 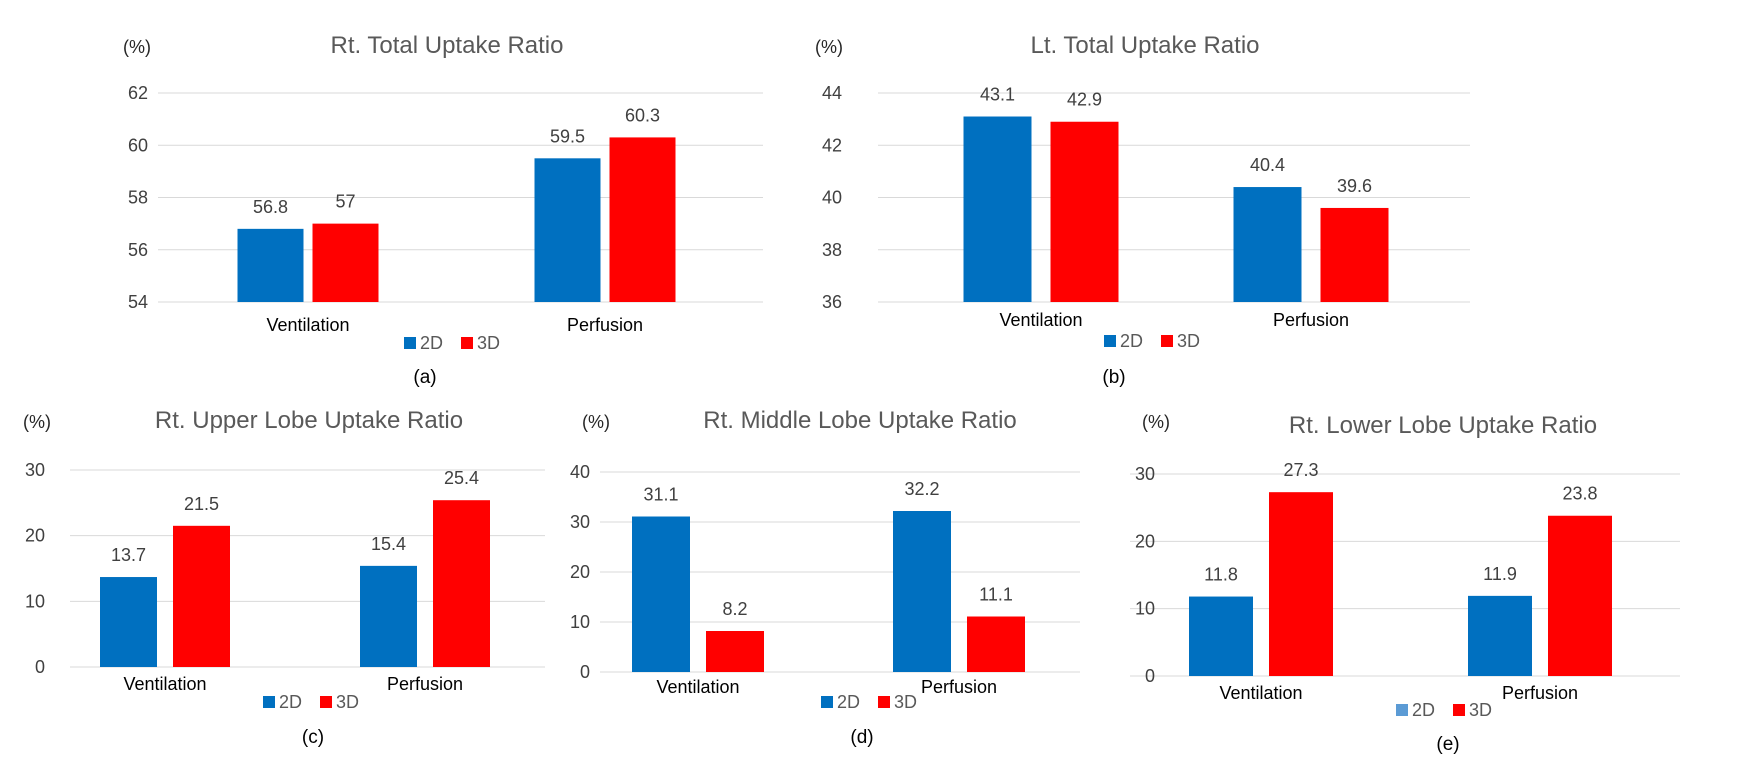 What do you see at coordinates (1267, 165) in the screenshot?
I see `chart-b-data-label: 40.4` at bounding box center [1267, 165].